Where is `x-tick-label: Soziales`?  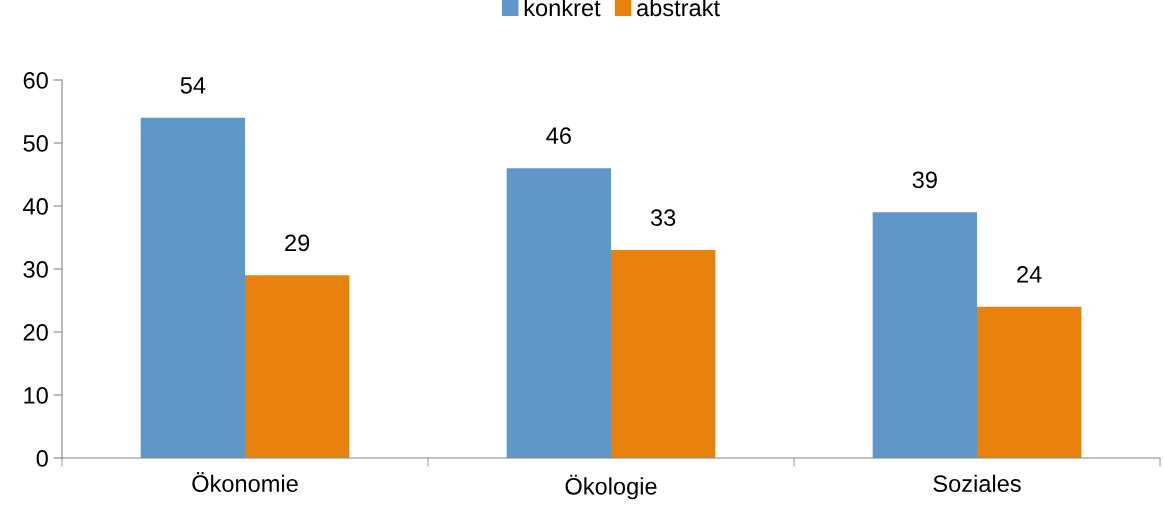
x-tick-label: Soziales is located at coordinates (977, 483).